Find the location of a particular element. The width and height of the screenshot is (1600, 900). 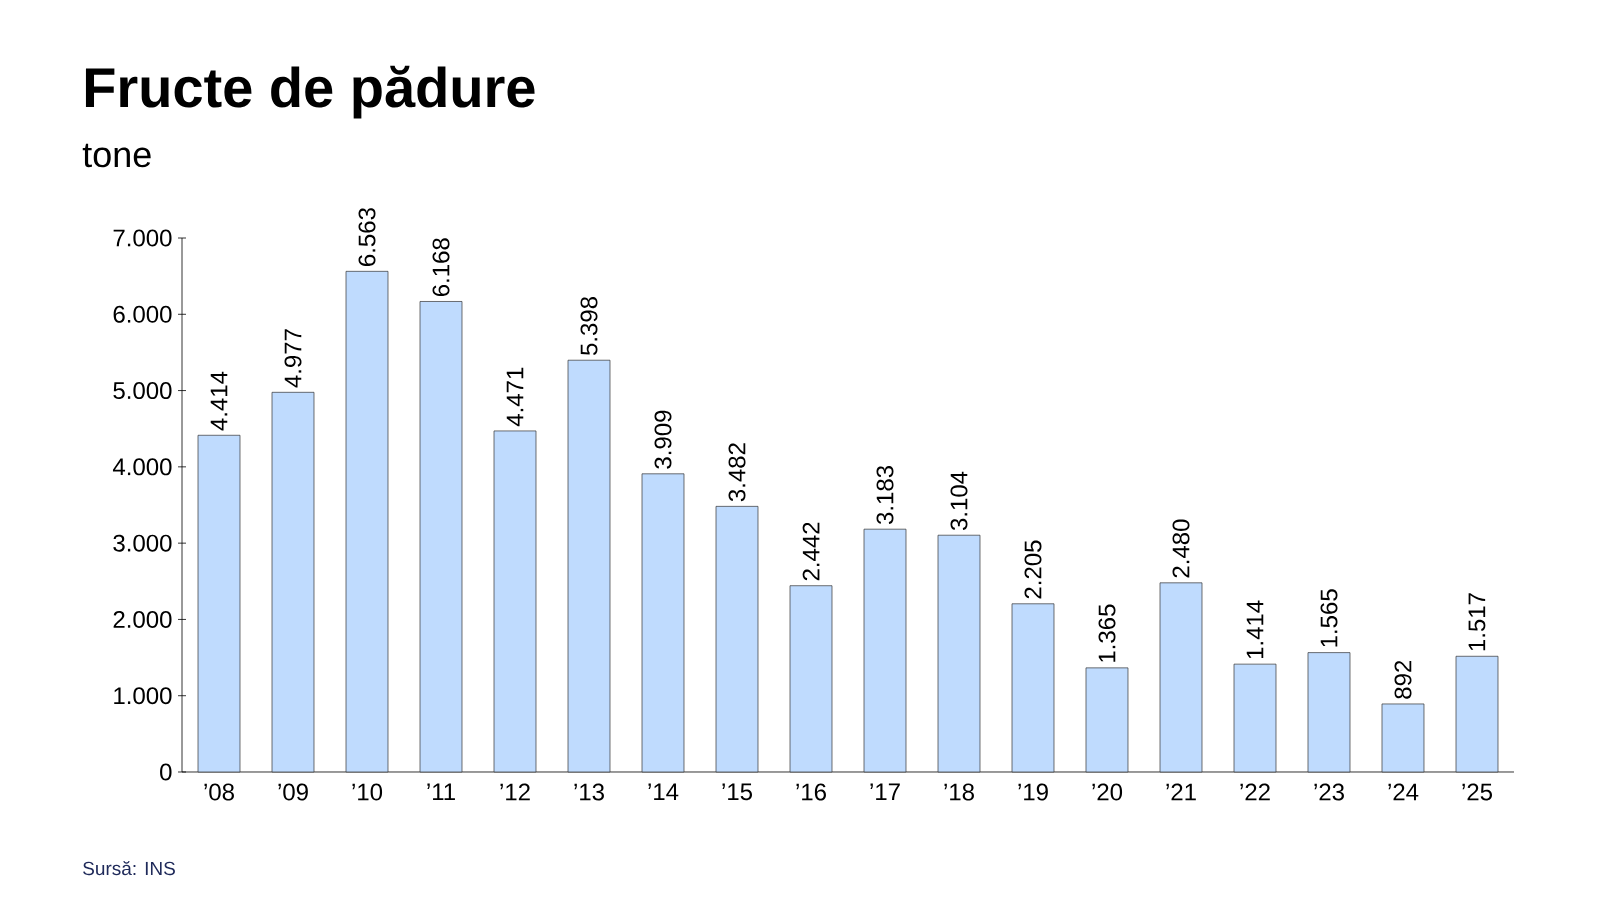

chart-title: Fructe de pădure is located at coordinates (310, 92).